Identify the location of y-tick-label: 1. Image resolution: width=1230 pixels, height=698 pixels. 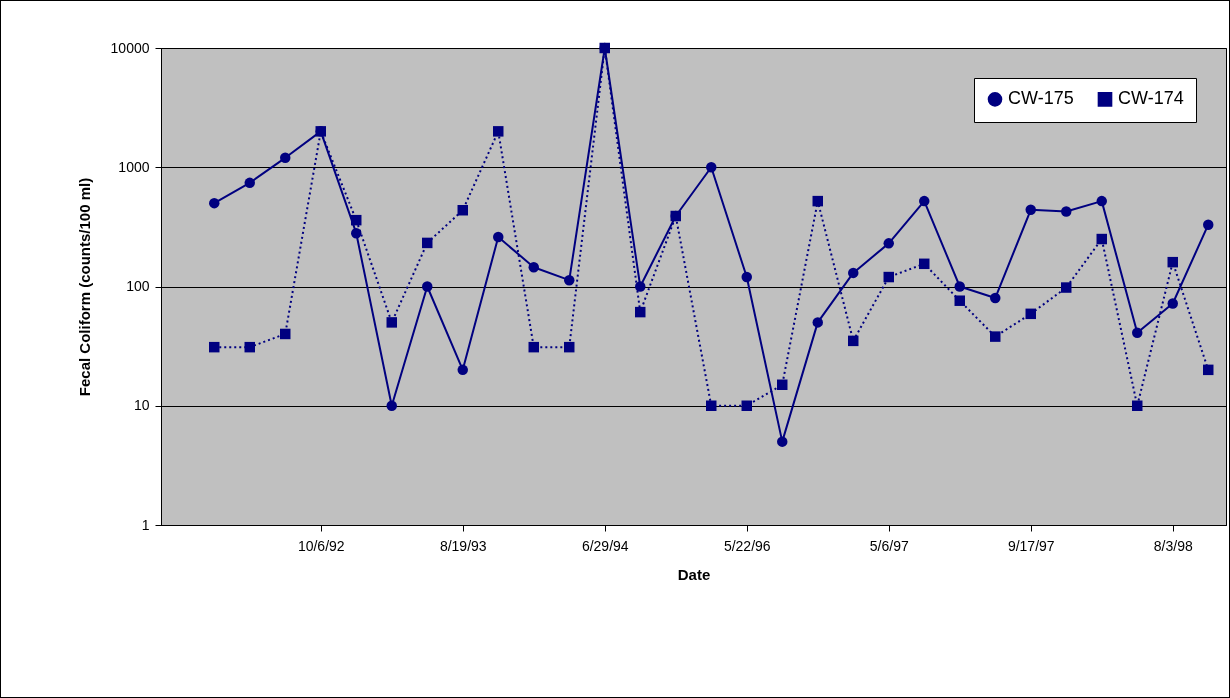
(145, 524).